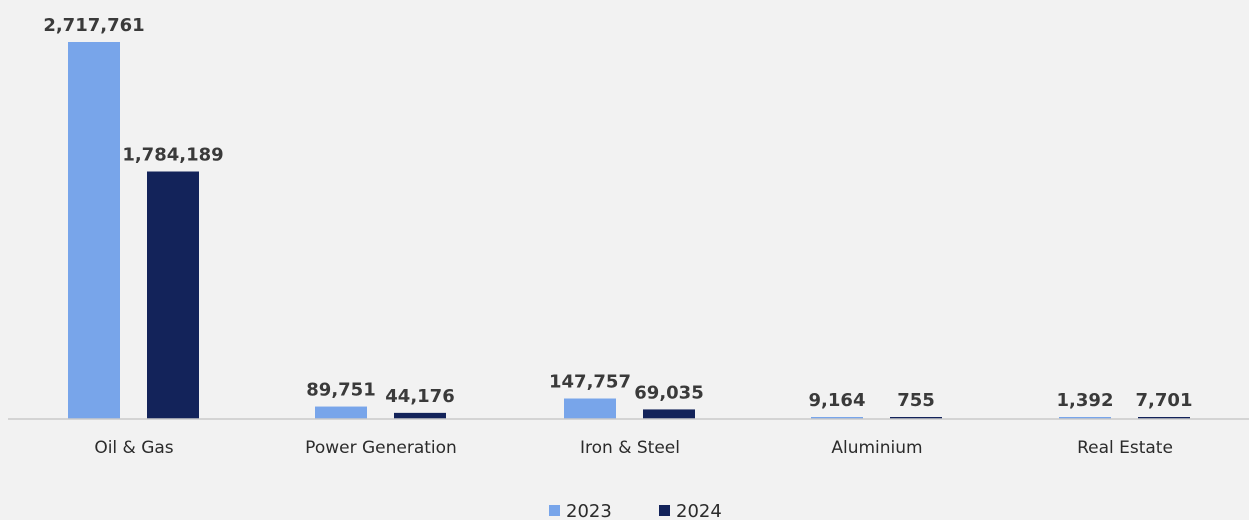  What do you see at coordinates (420, 415) in the screenshot?
I see `bar-power-generation-2024` at bounding box center [420, 415].